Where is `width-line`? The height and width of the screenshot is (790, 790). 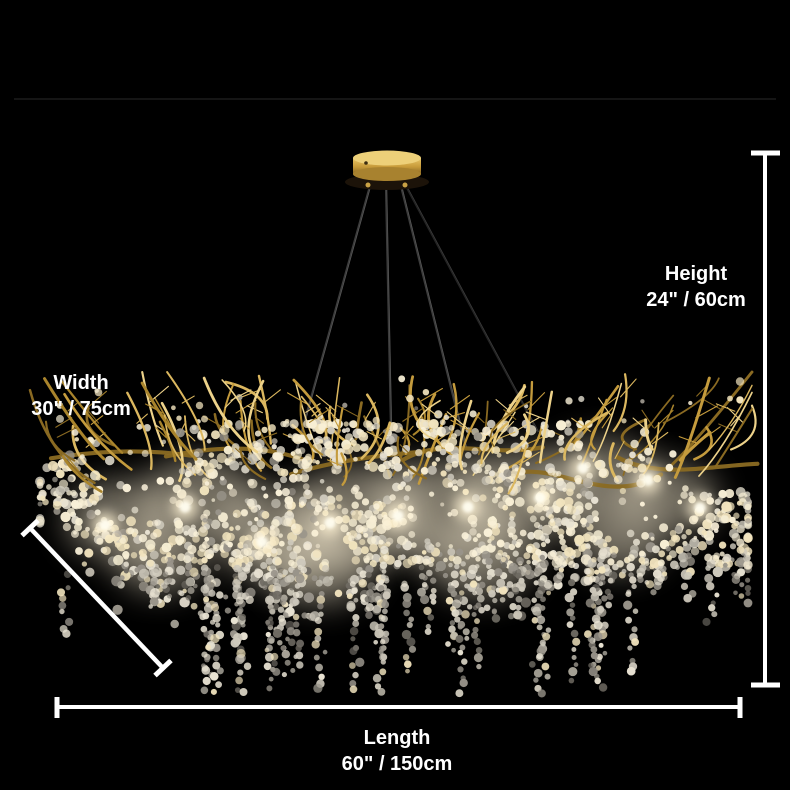
width-line is located at coordinates (96, 598).